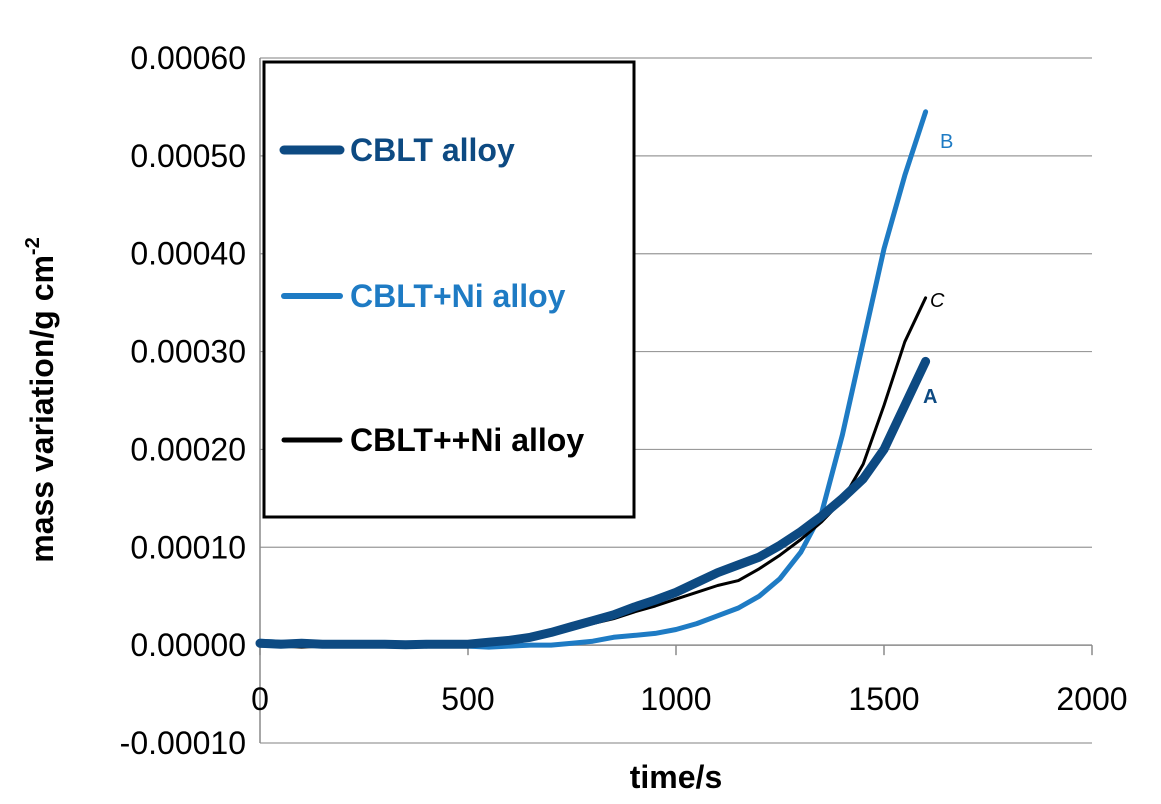 The width and height of the screenshot is (1161, 804). What do you see at coordinates (938, 269) in the screenshot?
I see `series-annotations: A B C` at bounding box center [938, 269].